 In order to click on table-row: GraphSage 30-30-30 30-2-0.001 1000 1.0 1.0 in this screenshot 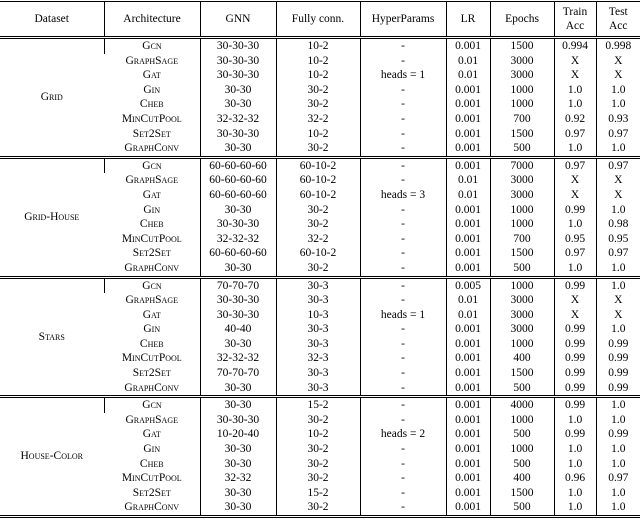, I will do `click(320, 420)`.